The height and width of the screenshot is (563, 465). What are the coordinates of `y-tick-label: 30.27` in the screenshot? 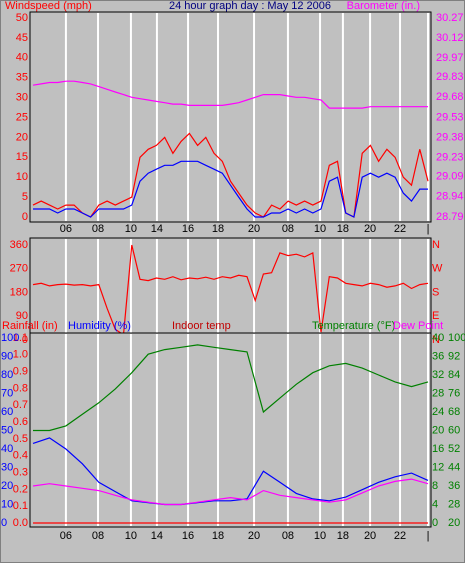 It's located at (450, 18).